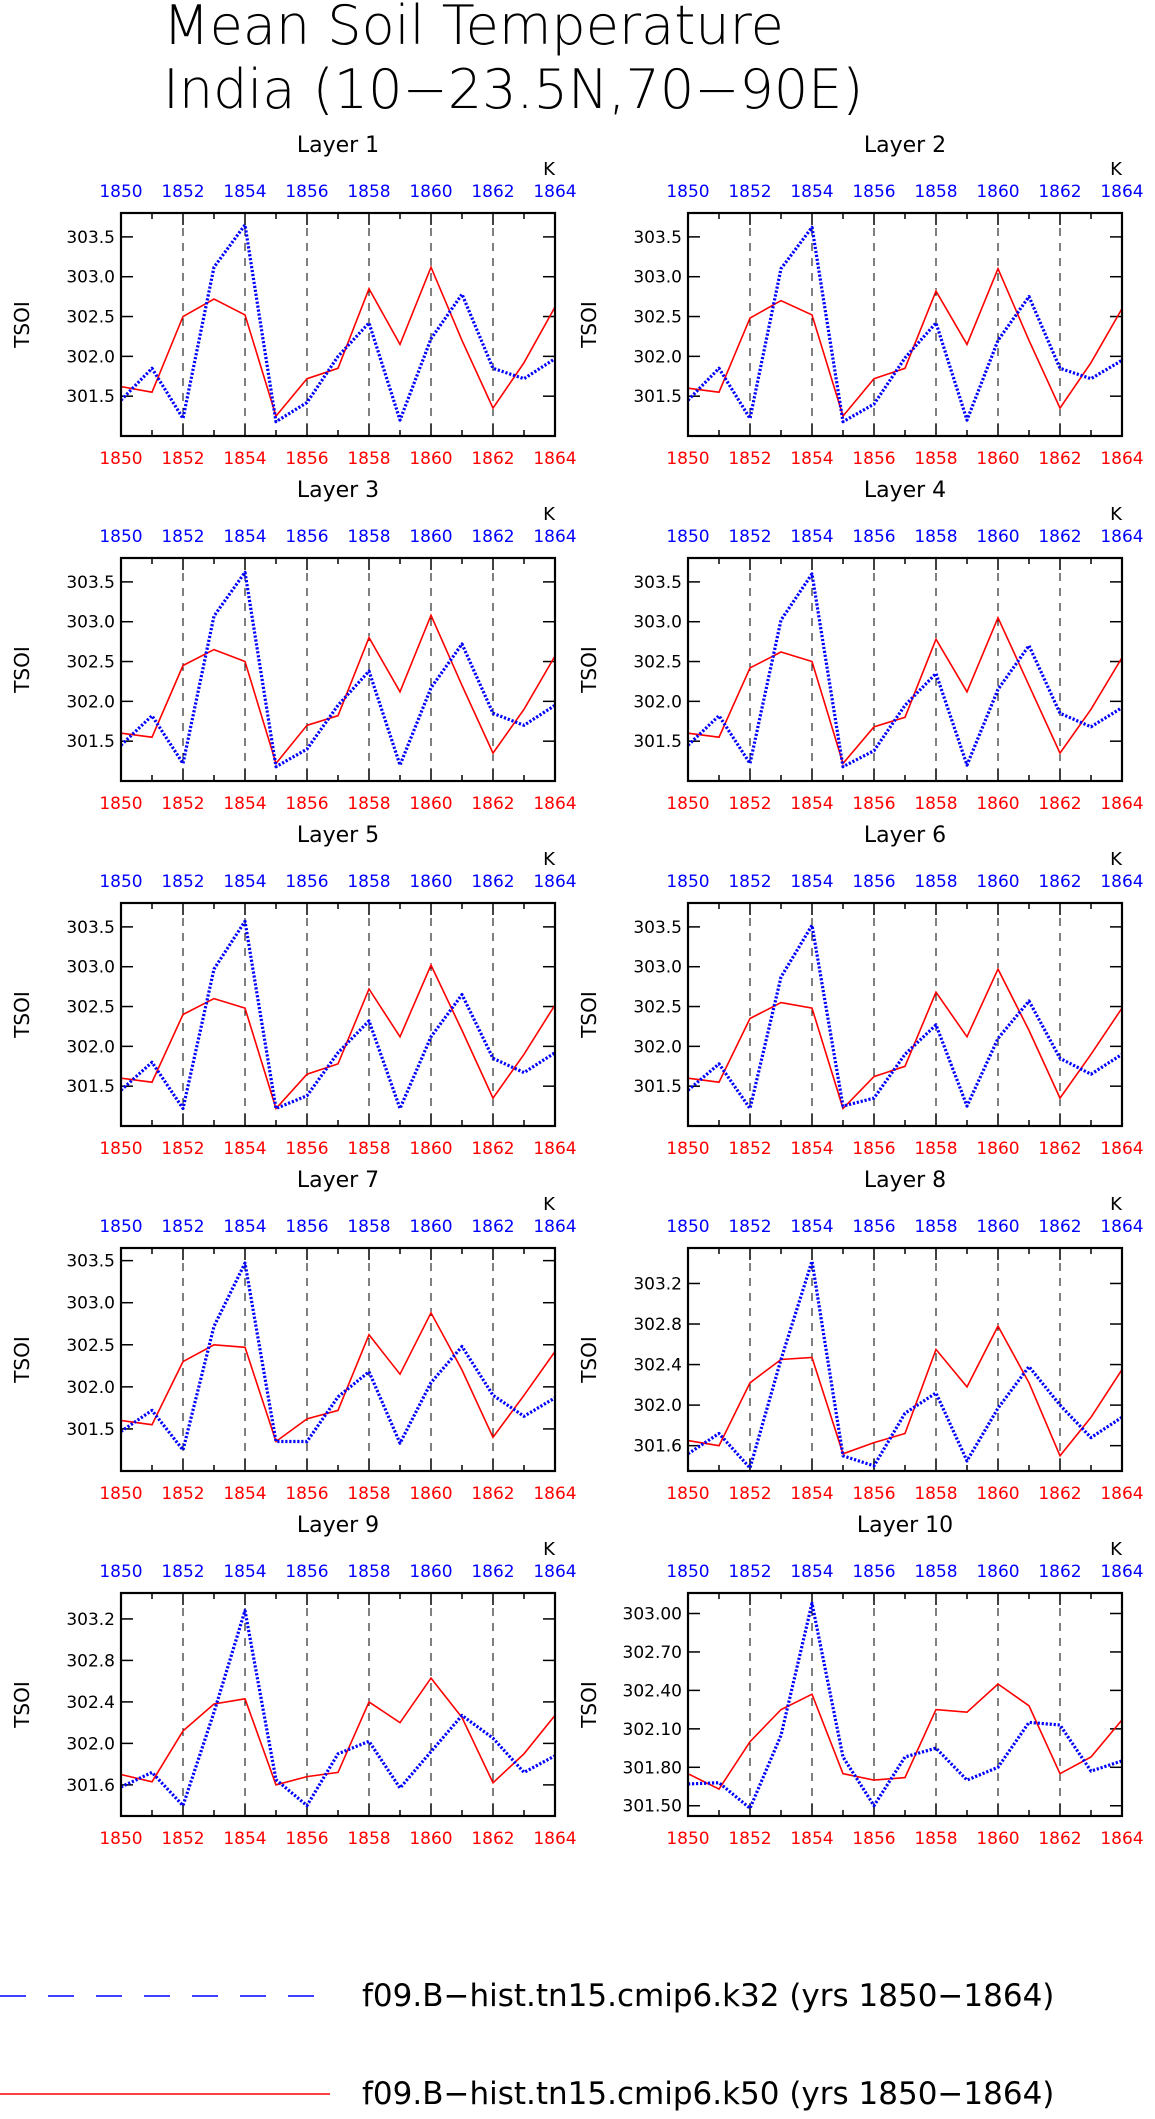 The width and height of the screenshot is (1155, 2119). Describe the element at coordinates (1116, 169) in the screenshot. I see `unit-label: K` at that location.